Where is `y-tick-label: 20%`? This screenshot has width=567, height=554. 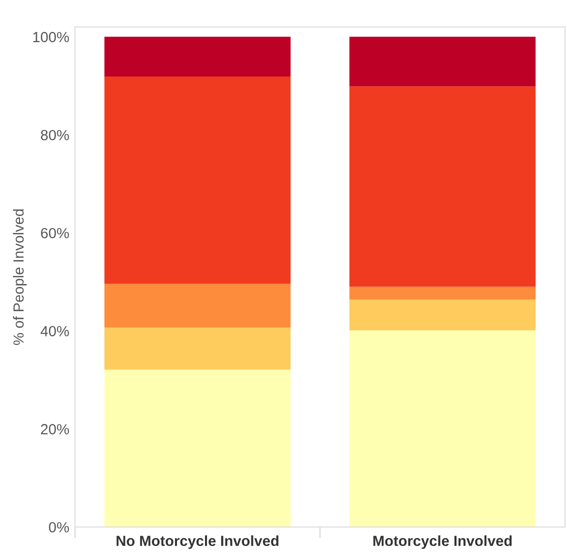 y-tick-label: 20% is located at coordinates (54, 429).